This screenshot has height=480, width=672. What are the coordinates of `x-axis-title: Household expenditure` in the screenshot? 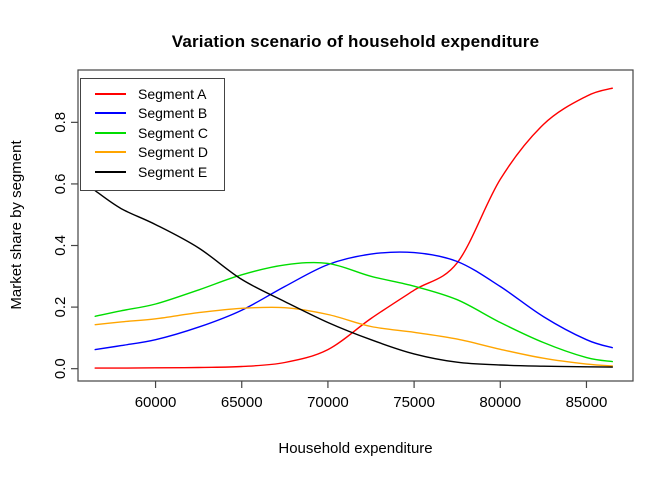 It's located at (355, 448).